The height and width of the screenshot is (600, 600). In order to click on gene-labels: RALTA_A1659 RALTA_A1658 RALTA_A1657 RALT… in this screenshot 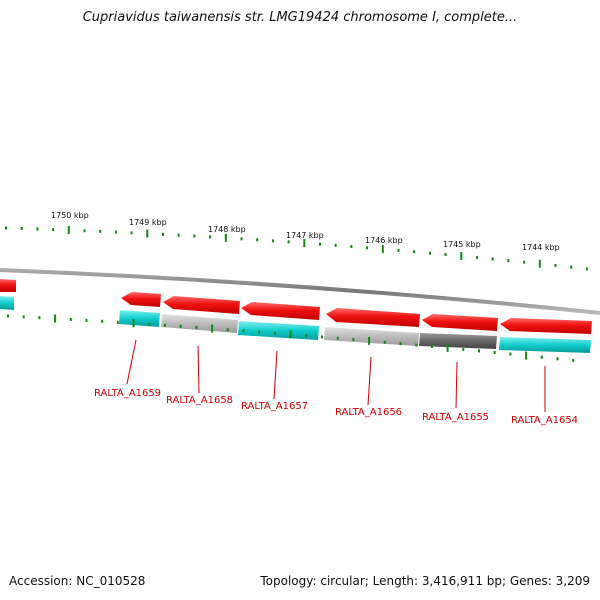, I will do `click(336, 407)`.